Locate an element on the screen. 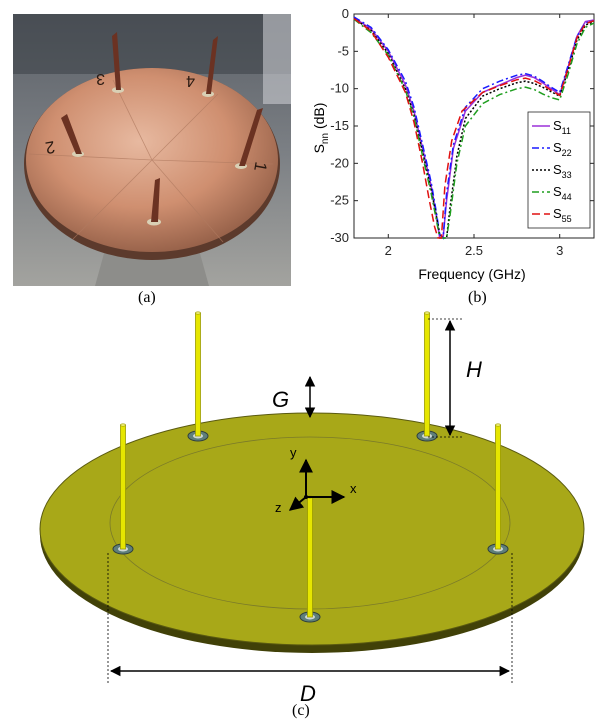 The image size is (602, 726). x-tick-label: 2 is located at coordinates (388, 250).